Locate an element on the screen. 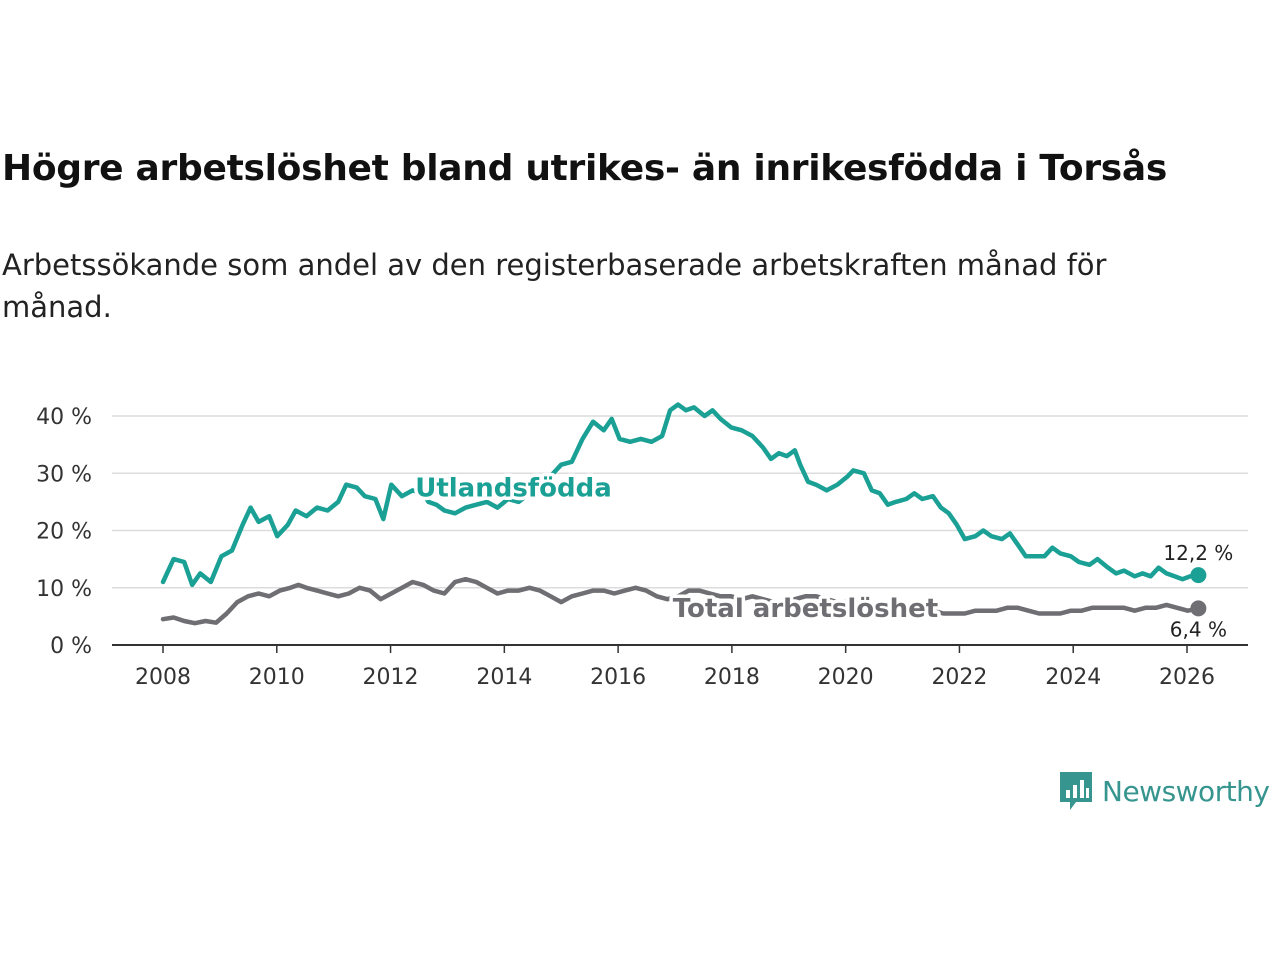 The image size is (1280, 960). y-axis-ticks: 0 % 10 % 20 % 30 % 40 % is located at coordinates (64, 532).